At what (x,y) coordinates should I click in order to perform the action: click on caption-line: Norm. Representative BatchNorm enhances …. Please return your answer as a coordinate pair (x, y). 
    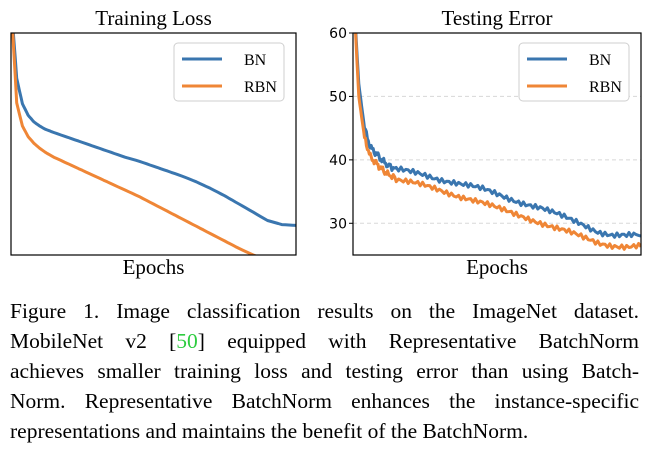
    Looking at the image, I should click on (324, 401).